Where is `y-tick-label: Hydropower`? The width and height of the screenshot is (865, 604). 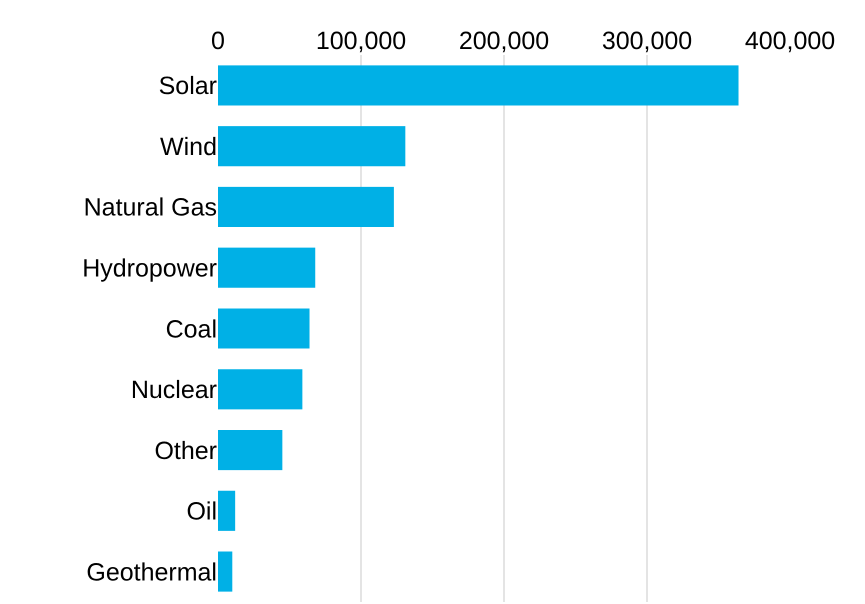 y-tick-label: Hydropower is located at coordinates (149, 268).